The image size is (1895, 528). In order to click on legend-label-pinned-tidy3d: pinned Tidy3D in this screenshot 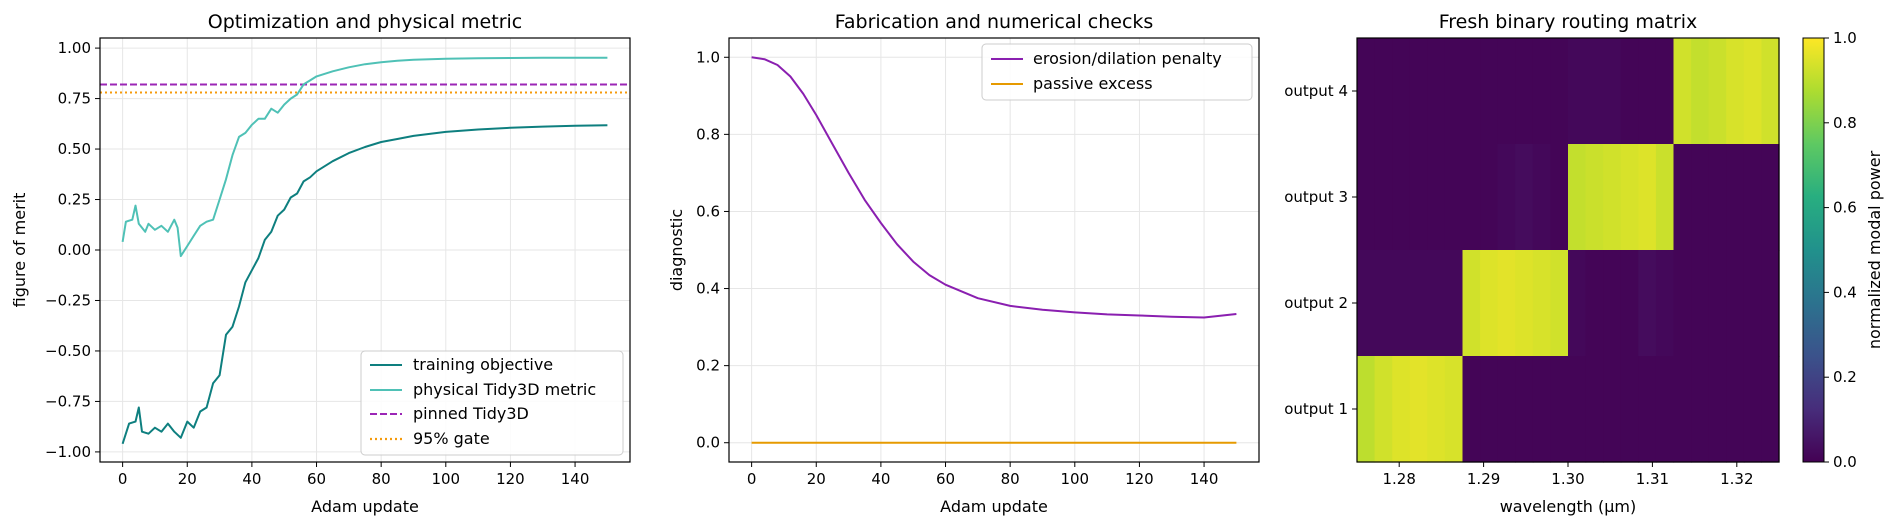, I will do `click(471, 413)`.